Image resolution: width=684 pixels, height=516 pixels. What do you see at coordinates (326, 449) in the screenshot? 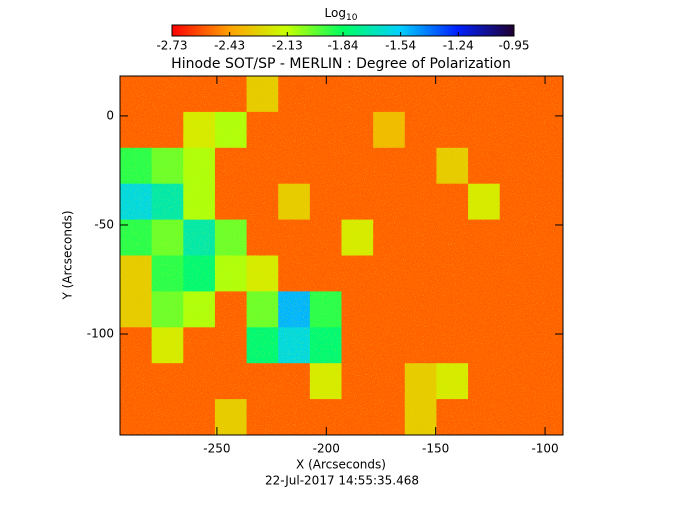
I see `x-tick-label: -200` at bounding box center [326, 449].